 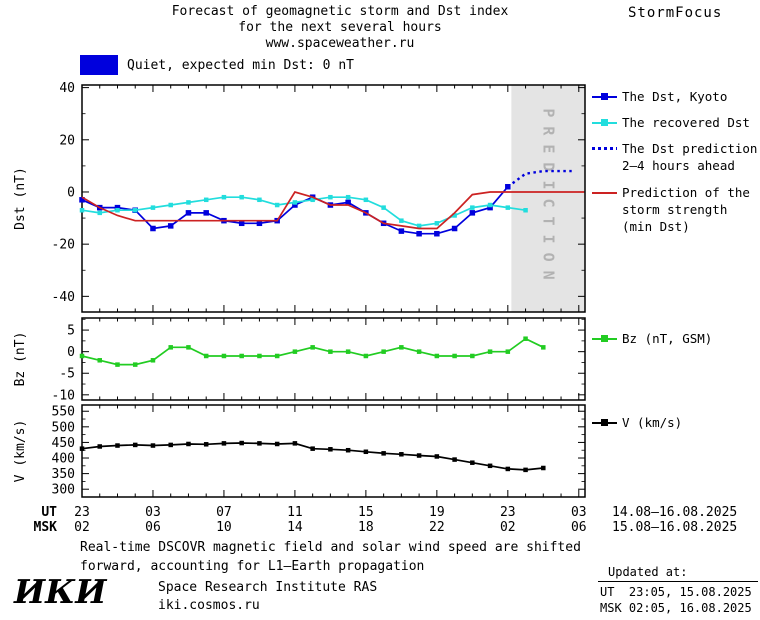 What do you see at coordinates (604, 422) in the screenshot?
I see `v-marker-icon` at bounding box center [604, 422].